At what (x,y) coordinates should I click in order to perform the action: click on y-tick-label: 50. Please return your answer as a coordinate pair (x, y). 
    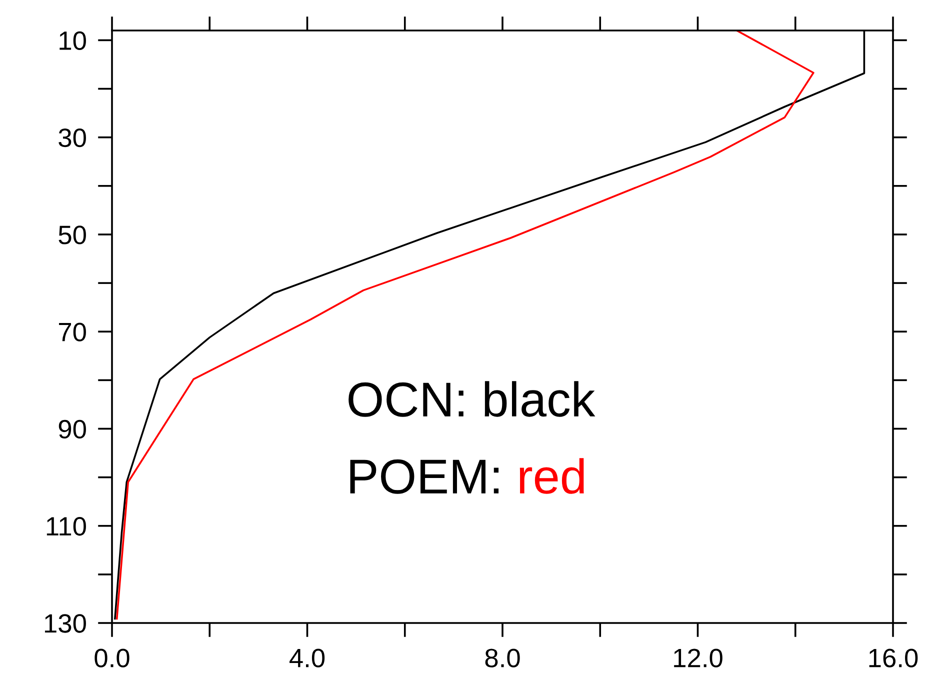
    Looking at the image, I should click on (72, 235).